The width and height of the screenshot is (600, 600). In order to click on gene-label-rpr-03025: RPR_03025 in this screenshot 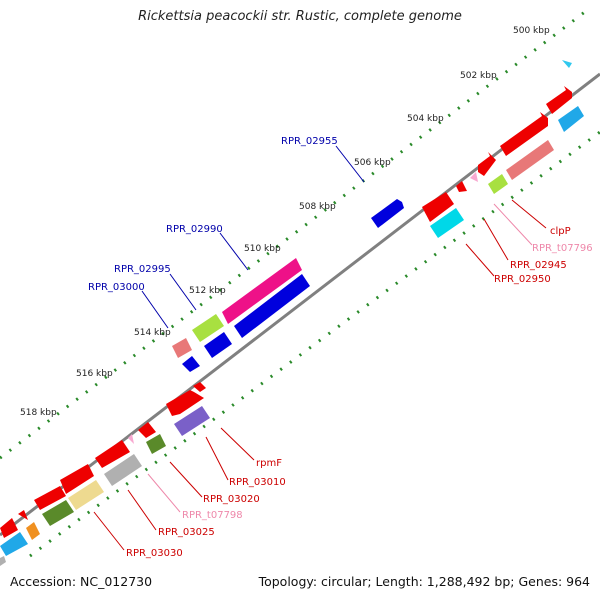, I will do `click(186, 532)`.